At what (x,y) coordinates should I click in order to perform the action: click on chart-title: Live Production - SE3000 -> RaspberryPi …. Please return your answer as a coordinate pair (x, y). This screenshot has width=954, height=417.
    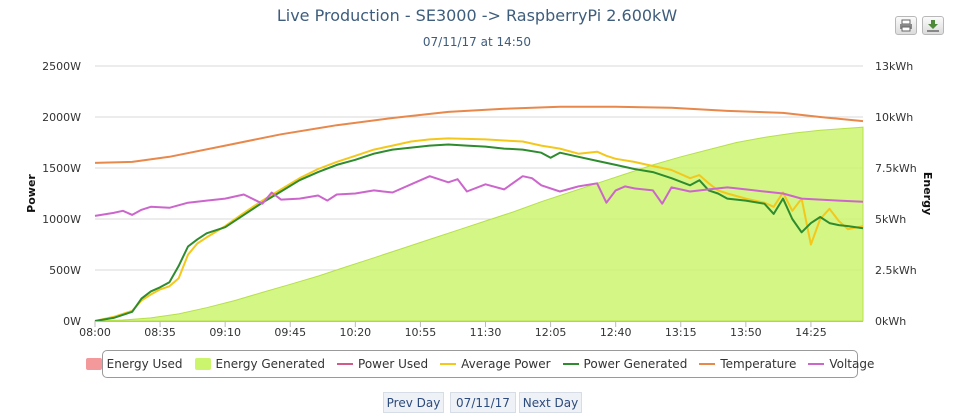
    Looking at the image, I should click on (477, 15).